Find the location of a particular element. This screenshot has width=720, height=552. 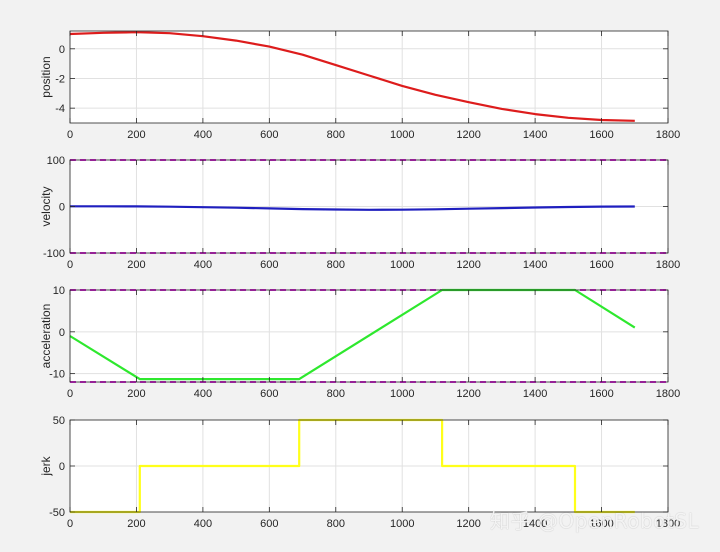

watermark: 知乎 @OpenRobotSL is located at coordinates (595, 521).